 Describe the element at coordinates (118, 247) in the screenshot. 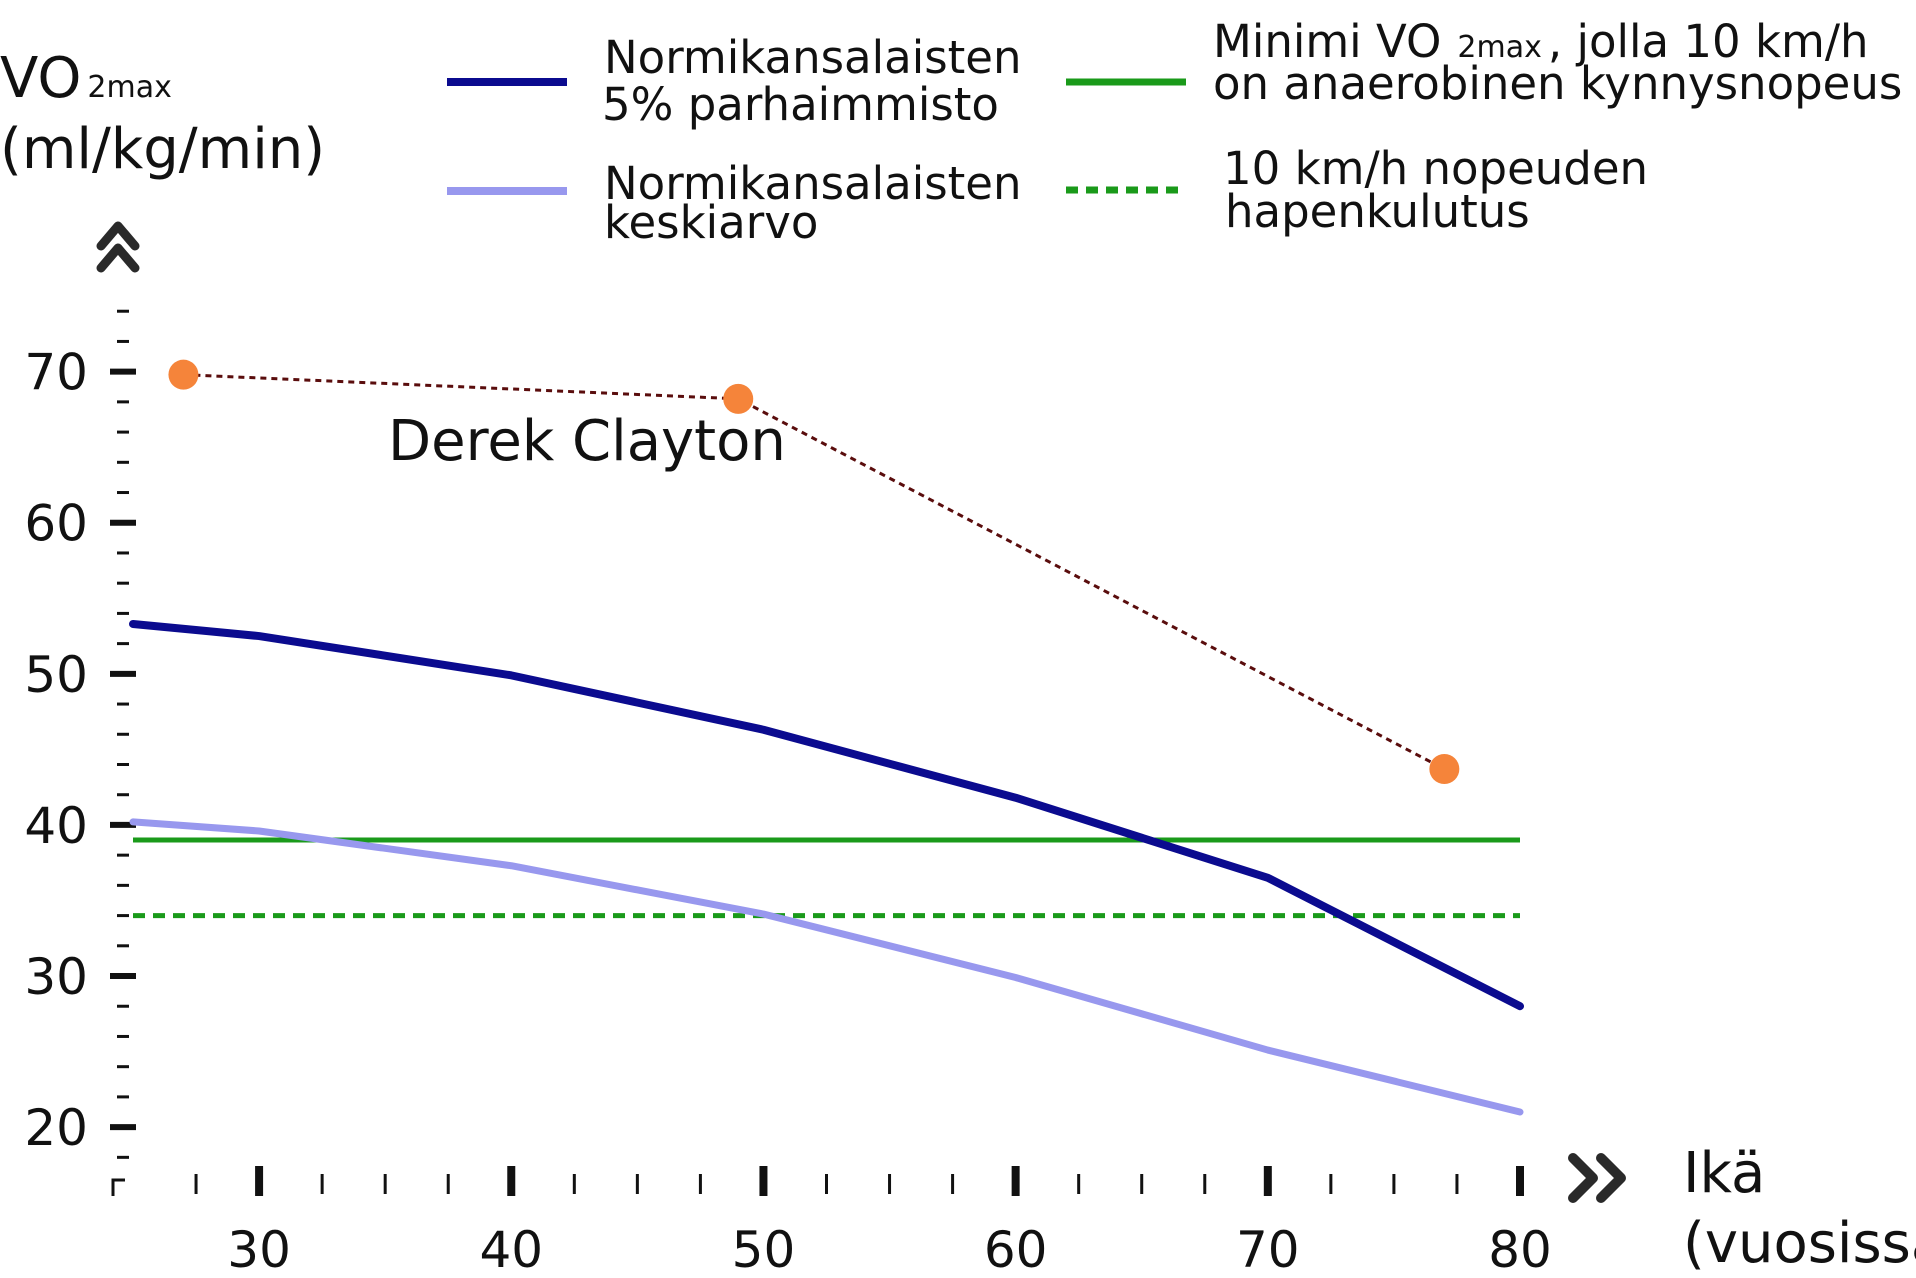

I see `y-axis-arrow-icon` at that location.